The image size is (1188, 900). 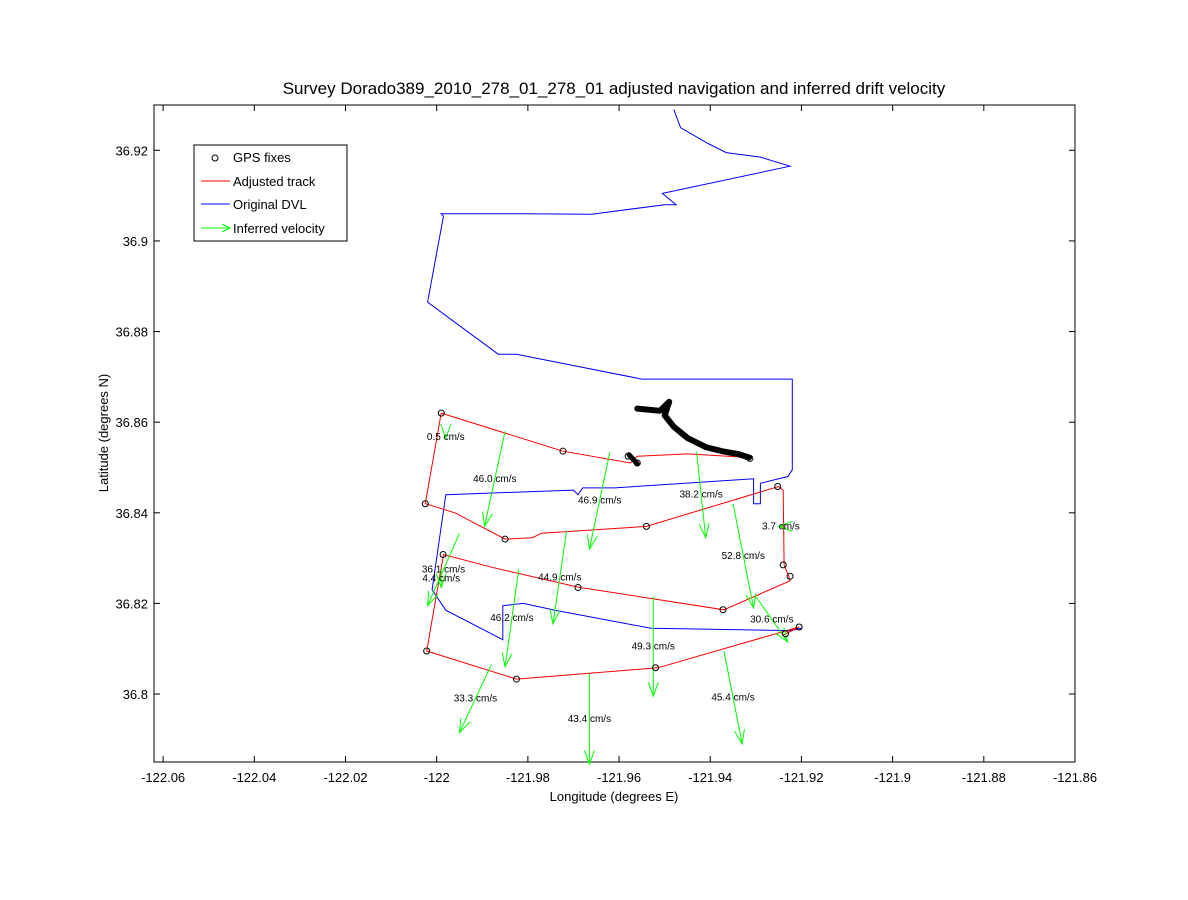 I want to click on velocity-label: 33.3 cm/s, so click(x=475, y=699).